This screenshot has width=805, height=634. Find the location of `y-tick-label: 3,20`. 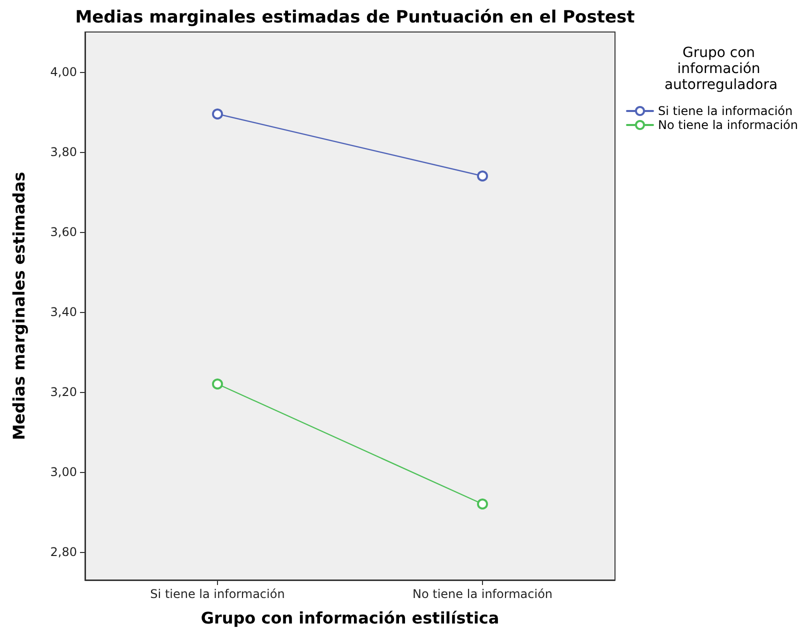

y-tick-label: 3,20 is located at coordinates (63, 392).